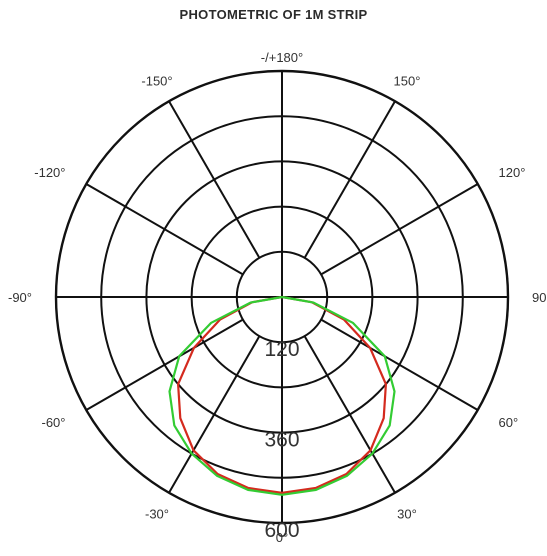 This screenshot has width=547, height=556. I want to click on radial-tick-label: 360, so click(281, 440).